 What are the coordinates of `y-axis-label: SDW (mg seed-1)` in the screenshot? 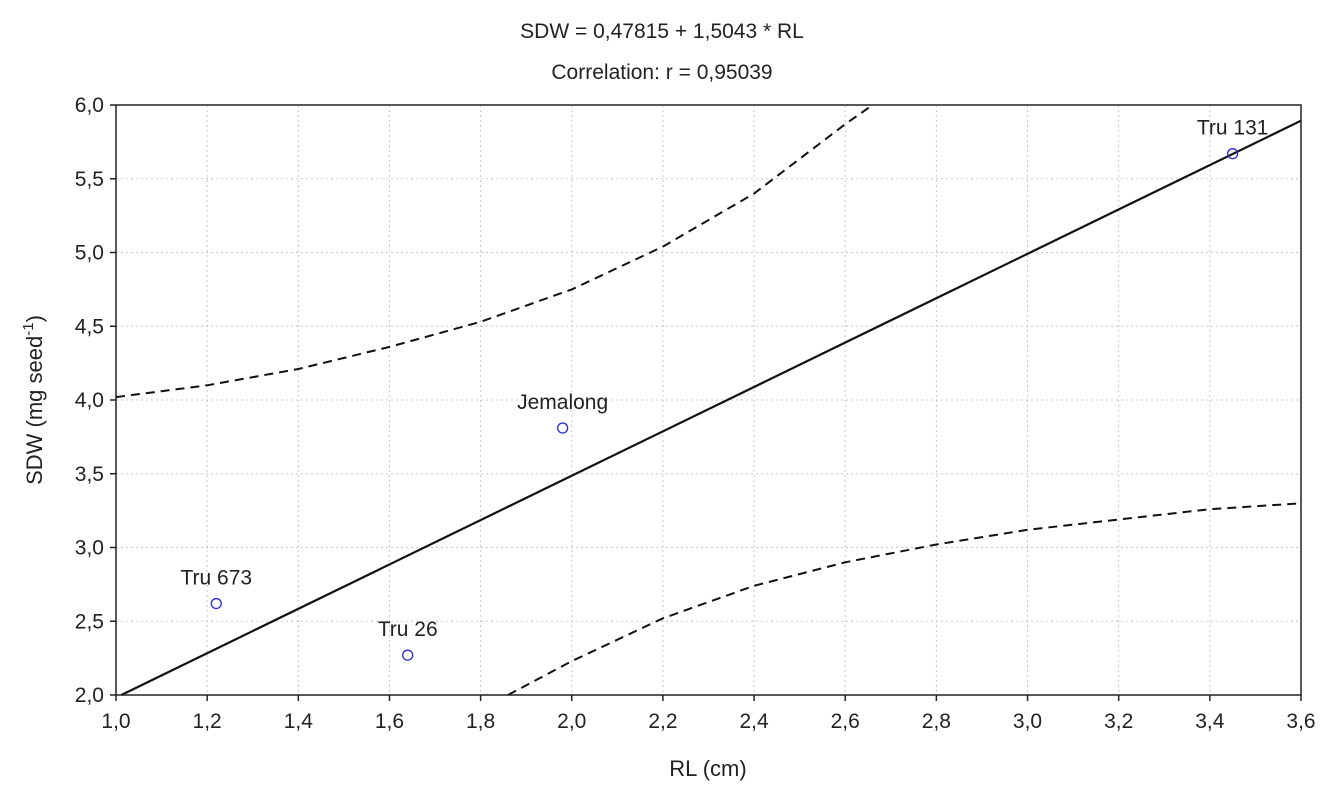 It's located at (33, 400).